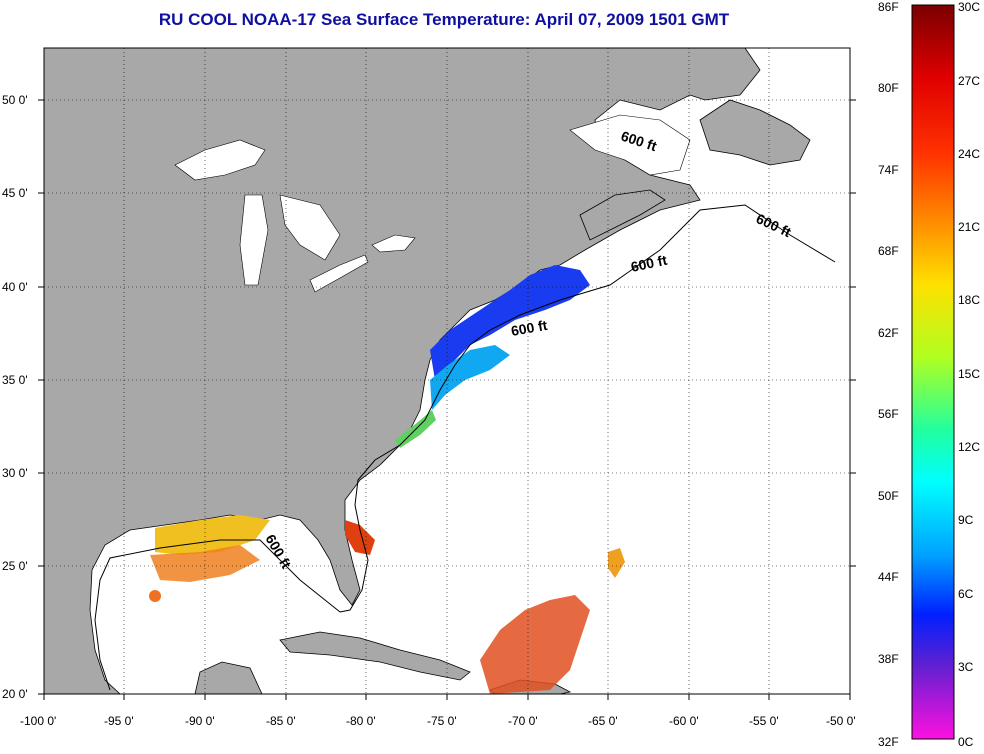 Image resolution: width=984 pixels, height=754 pixels. Describe the element at coordinates (684, 721) in the screenshot. I see `x-axis-label: -60 0'` at that location.